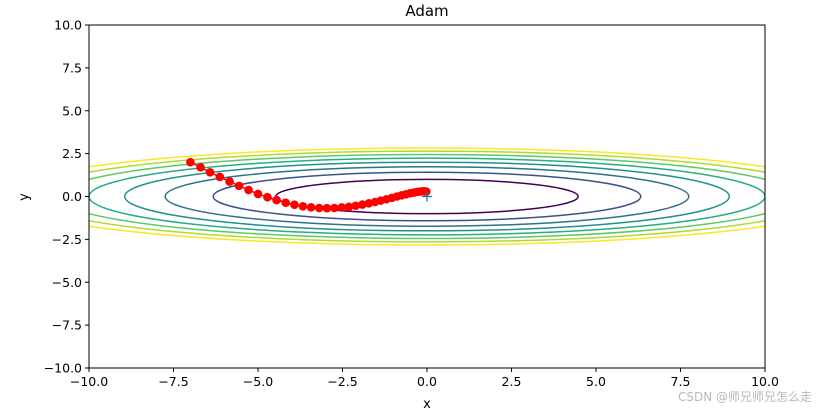  I want to click on x-tick-label: 10.0, so click(765, 381).